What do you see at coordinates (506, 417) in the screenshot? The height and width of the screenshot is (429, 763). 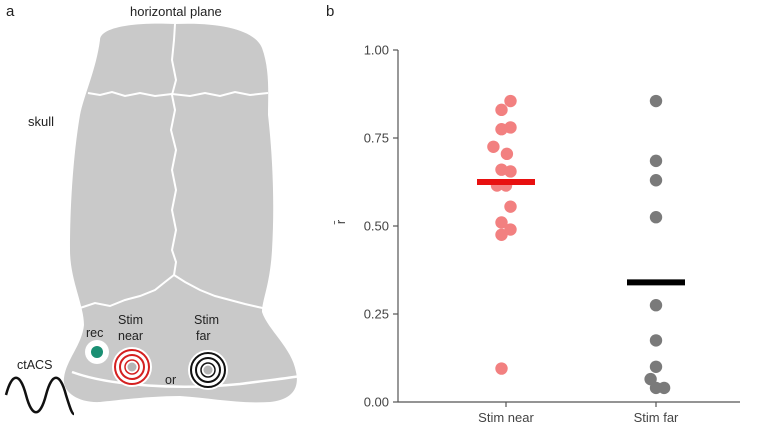 I see `x-tick-label: Stim near` at bounding box center [506, 417].